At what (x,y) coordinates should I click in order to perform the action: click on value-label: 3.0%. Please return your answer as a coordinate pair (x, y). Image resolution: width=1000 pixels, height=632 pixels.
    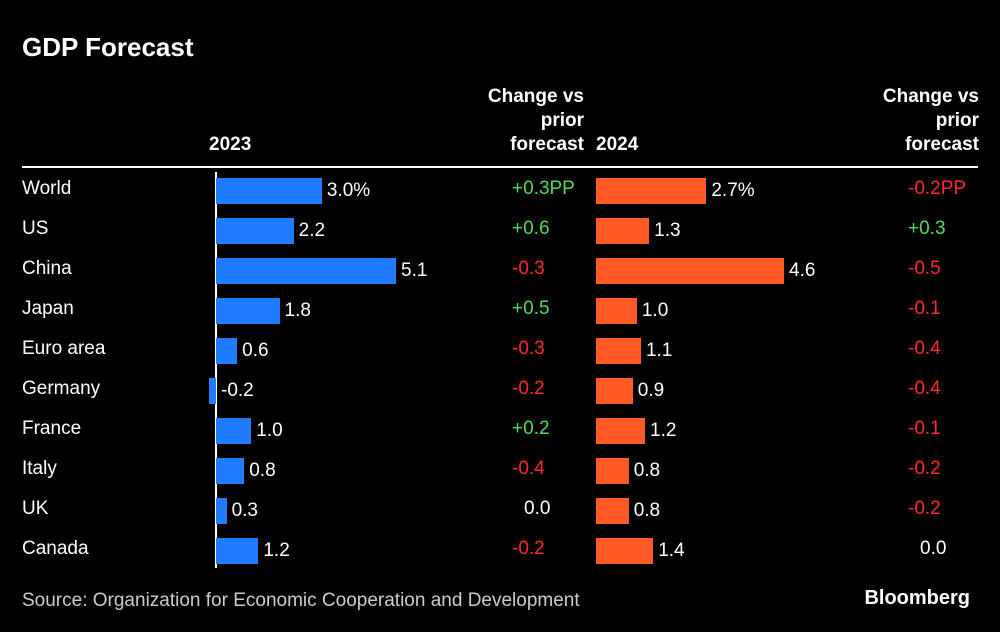
    Looking at the image, I should click on (348, 190).